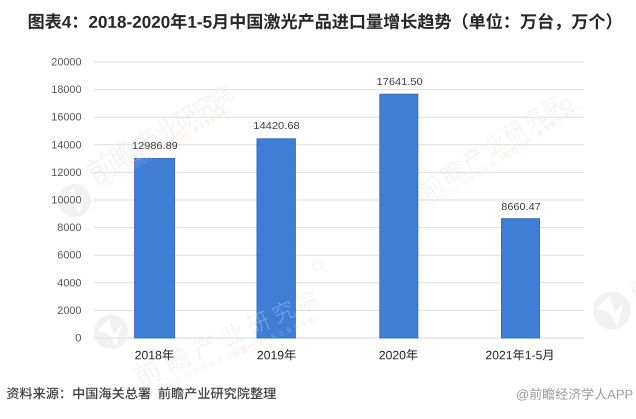 This screenshot has height=419, width=636. Describe the element at coordinates (155, 146) in the screenshot. I see `svg-text: 12986.89` at that location.